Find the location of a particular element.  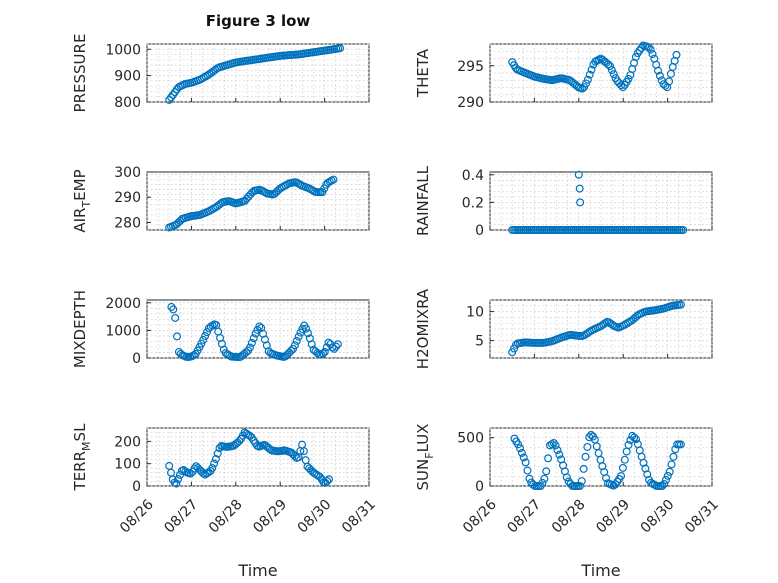

y-tick-label: 2000 is located at coordinates (123, 304).